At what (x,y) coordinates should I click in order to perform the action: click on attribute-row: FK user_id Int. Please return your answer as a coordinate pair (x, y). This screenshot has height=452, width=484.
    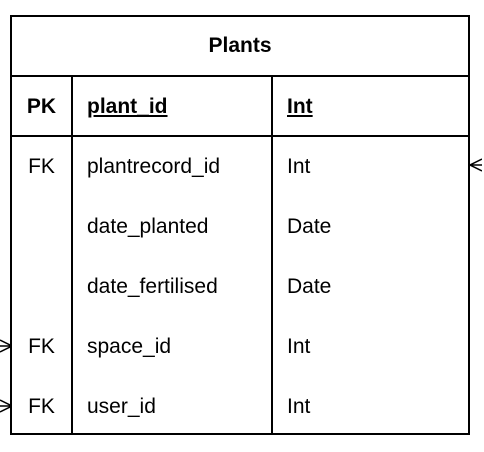
    Looking at the image, I should click on (240, 407).